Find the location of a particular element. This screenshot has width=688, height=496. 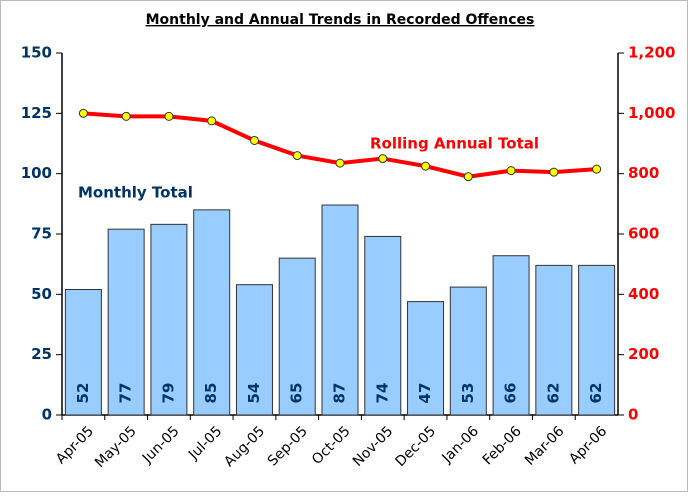

bar-value-label: 85 is located at coordinates (211, 393).